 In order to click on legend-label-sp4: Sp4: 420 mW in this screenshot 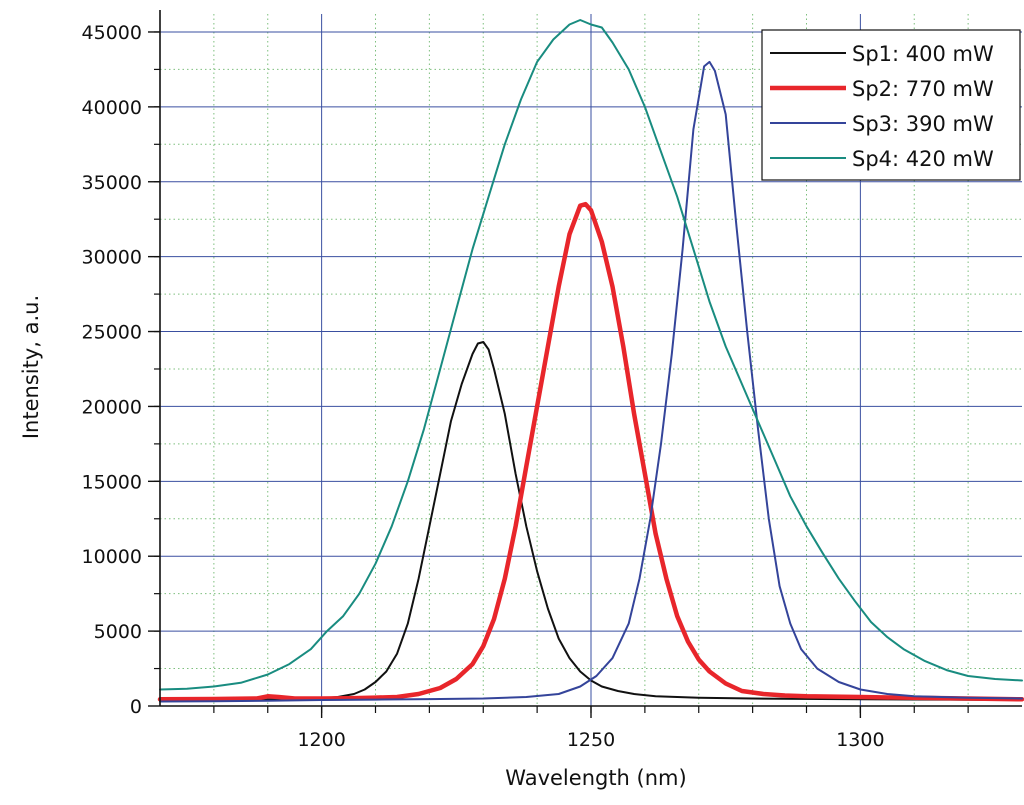, I will do `click(923, 159)`.